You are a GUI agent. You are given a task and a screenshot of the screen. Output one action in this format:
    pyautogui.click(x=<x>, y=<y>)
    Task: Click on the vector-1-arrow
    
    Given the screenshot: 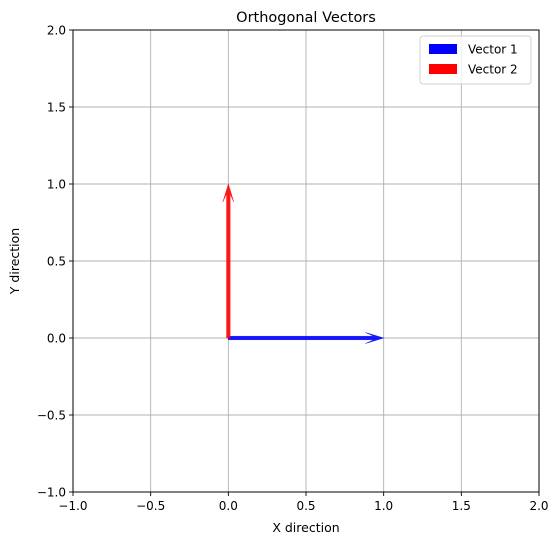 What is the action you would take?
    pyautogui.click(x=306, y=338)
    